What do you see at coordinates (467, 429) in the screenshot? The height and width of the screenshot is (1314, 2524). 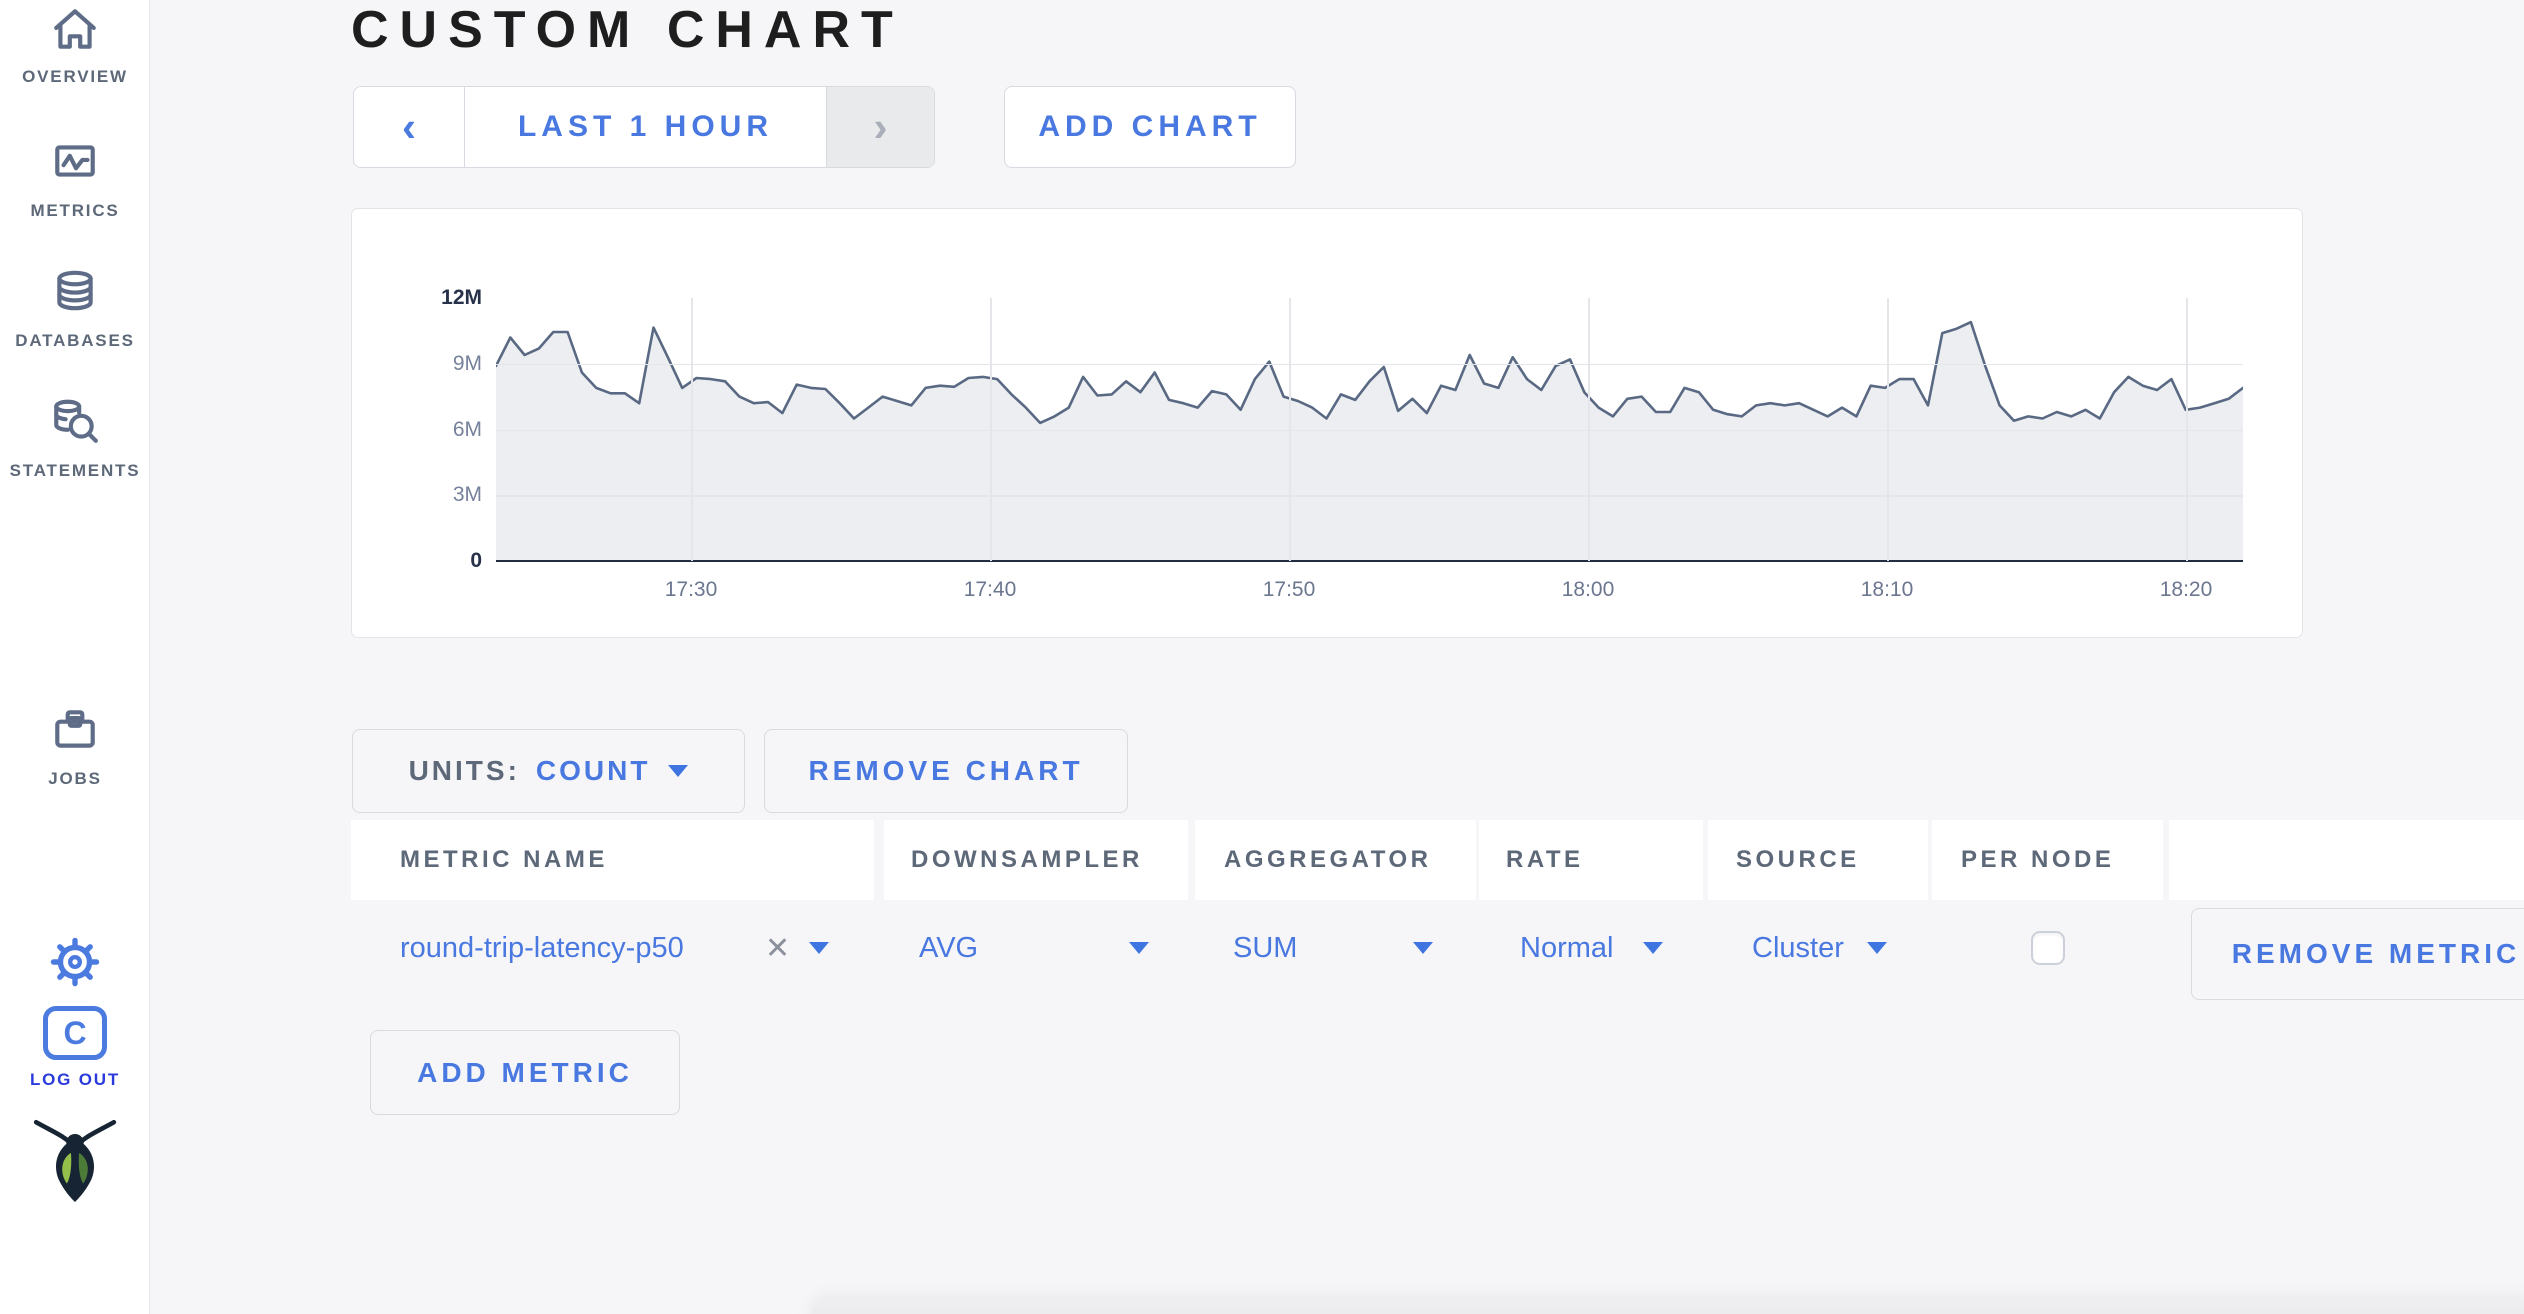 I see `y-axis-tick-label: 6M` at bounding box center [467, 429].